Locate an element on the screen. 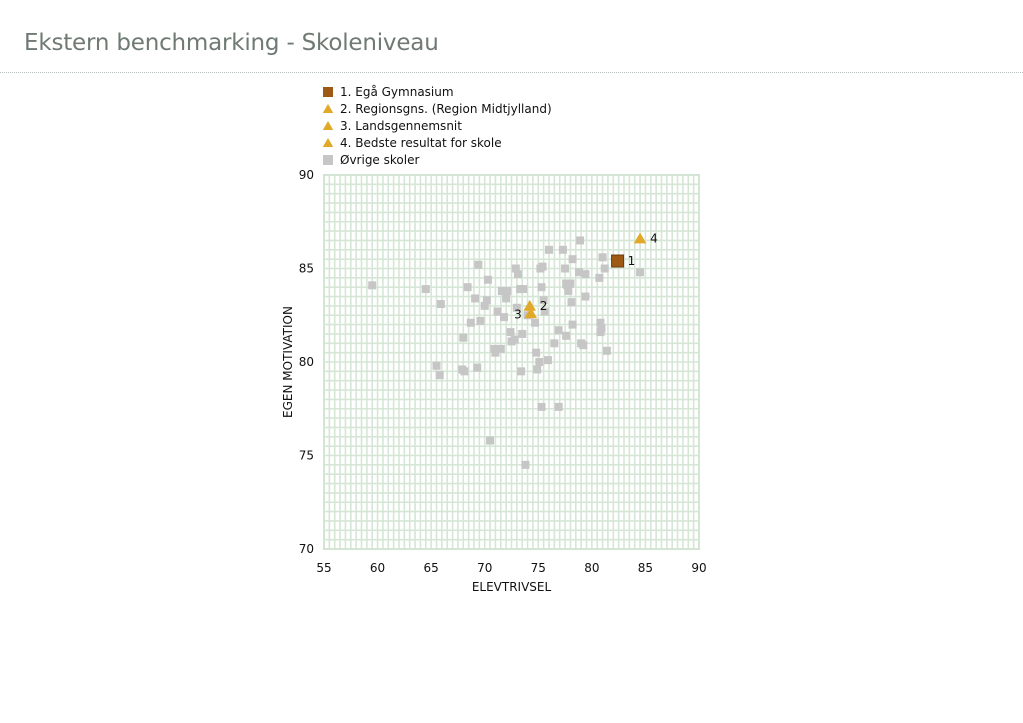 Image resolution: width=1023 pixels, height=723 pixels. legend-item-label: 1. Egå Gymnasium is located at coordinates (397, 92).